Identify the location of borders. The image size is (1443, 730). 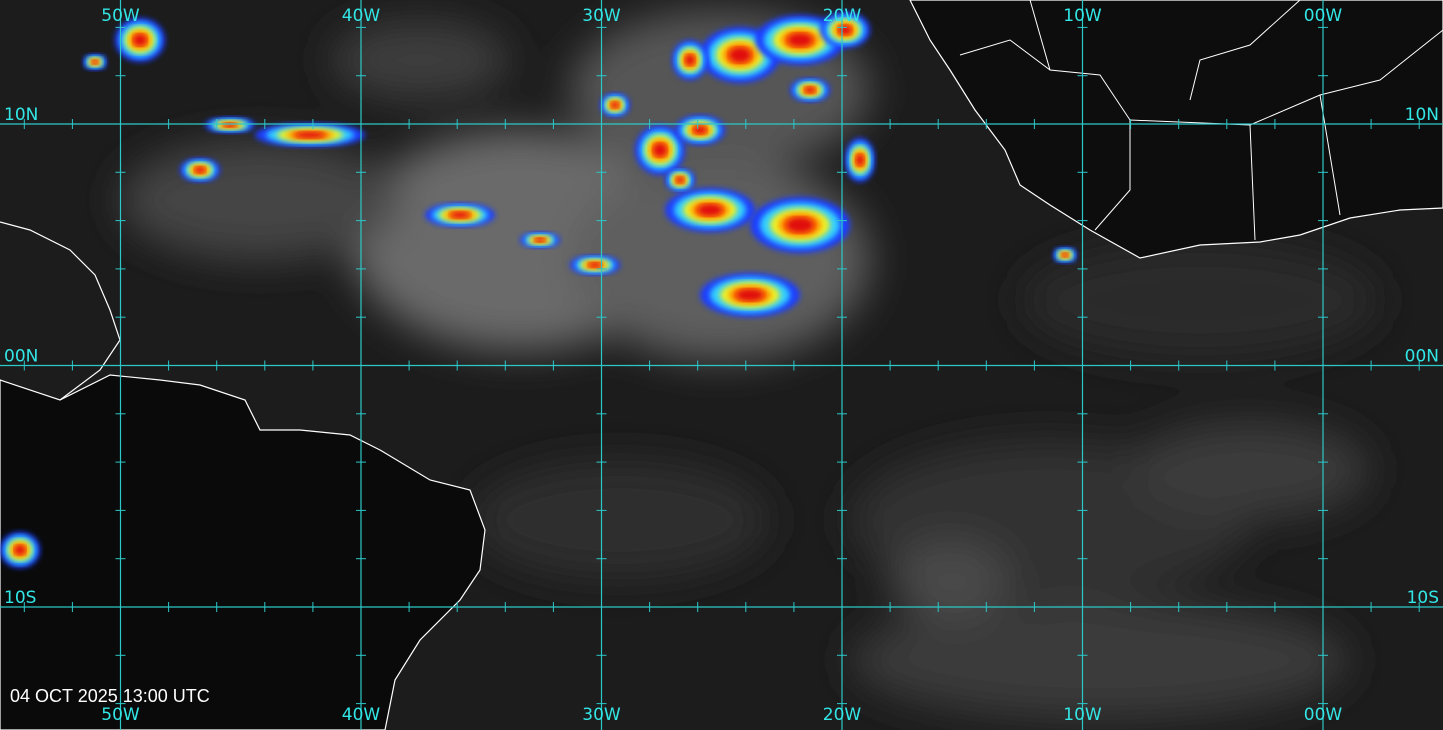
(1201, 120).